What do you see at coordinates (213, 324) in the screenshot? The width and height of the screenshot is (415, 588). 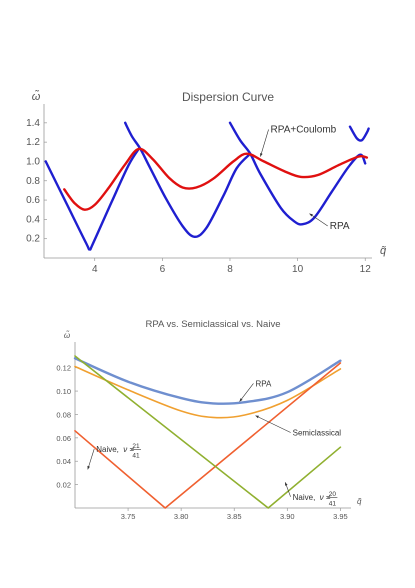 I see `chart-title: RPA vs. Semiclassical vs. Naive` at bounding box center [213, 324].